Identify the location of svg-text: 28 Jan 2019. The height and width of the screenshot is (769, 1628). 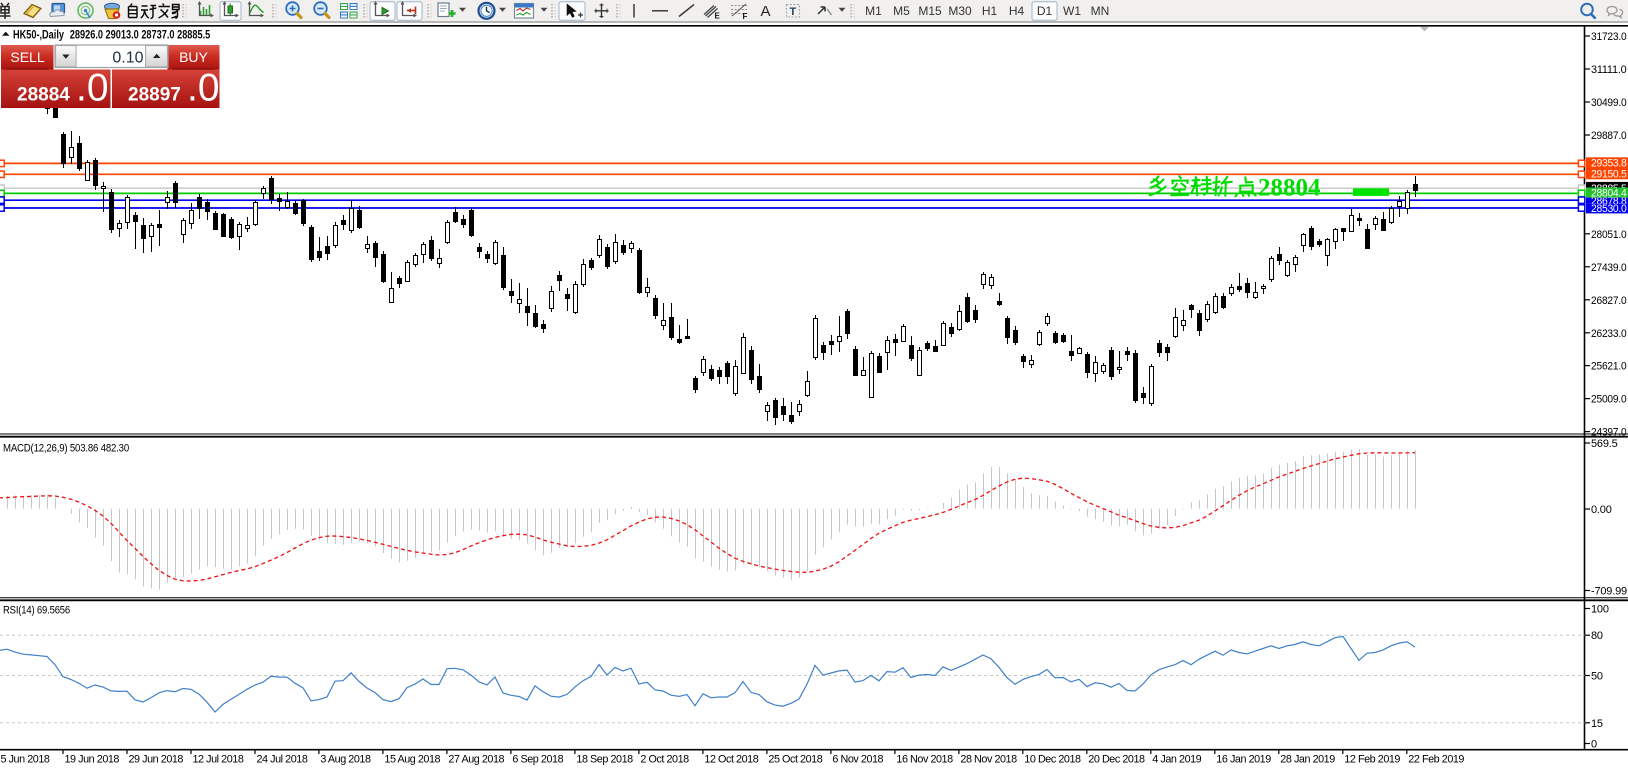
(1307, 760).